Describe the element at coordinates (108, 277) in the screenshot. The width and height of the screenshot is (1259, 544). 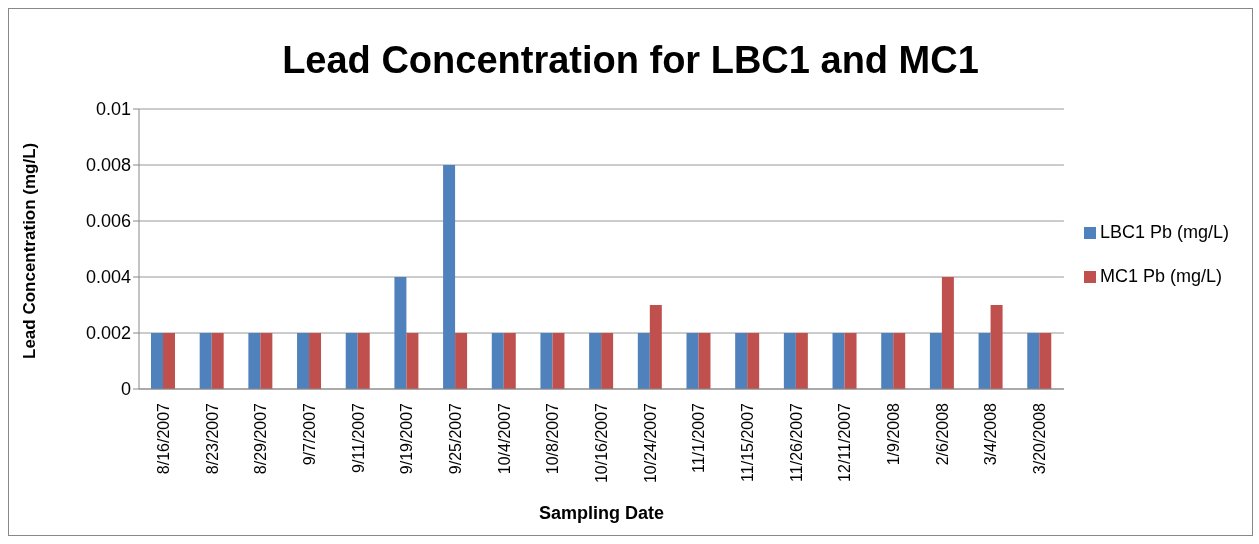
I see `y-tick-label: 0.004` at that location.